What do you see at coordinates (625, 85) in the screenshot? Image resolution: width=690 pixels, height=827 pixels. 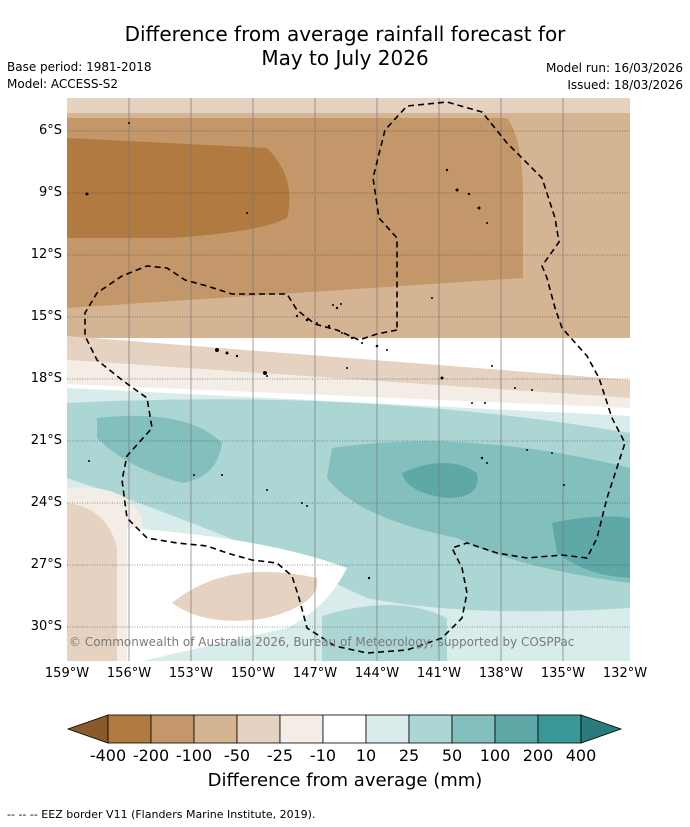 I see `issued-date: Issued: 18/03/2026` at bounding box center [625, 85].